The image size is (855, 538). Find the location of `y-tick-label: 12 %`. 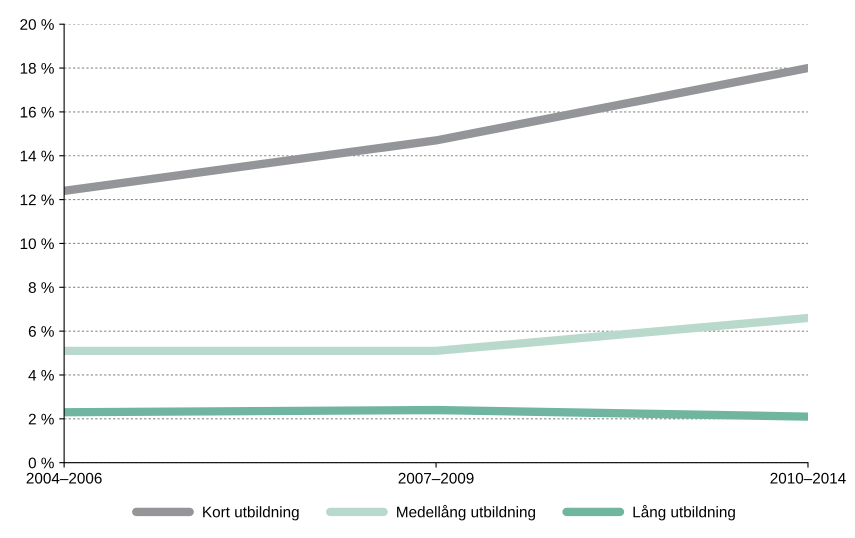

y-tick-label: 12 % is located at coordinates (37, 200).